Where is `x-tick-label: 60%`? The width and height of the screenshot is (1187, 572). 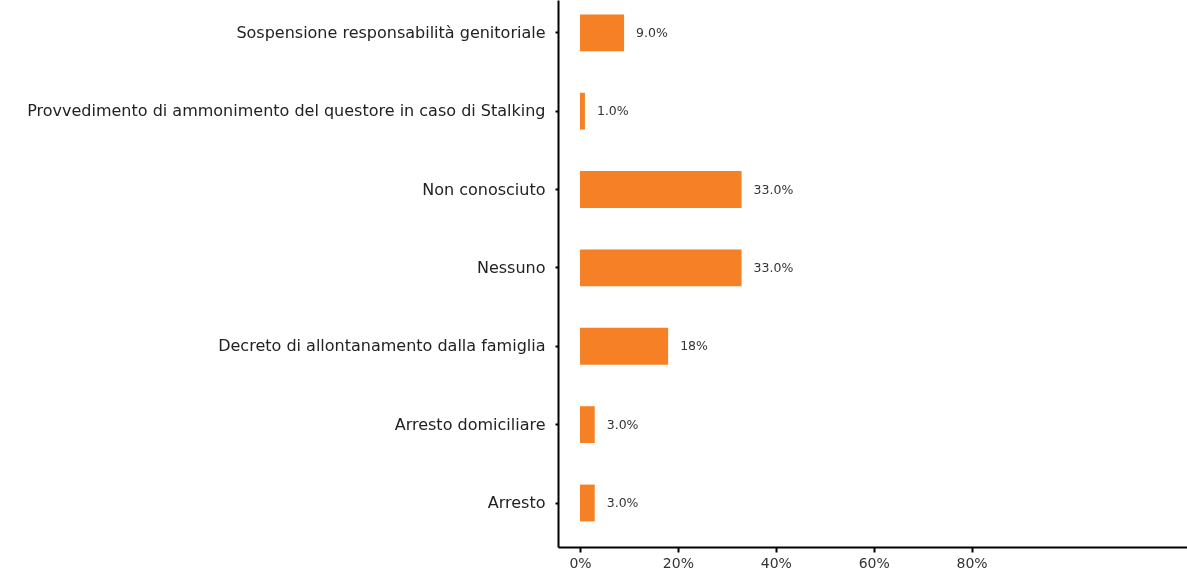
x-tick-label: 60% is located at coordinates (874, 562).